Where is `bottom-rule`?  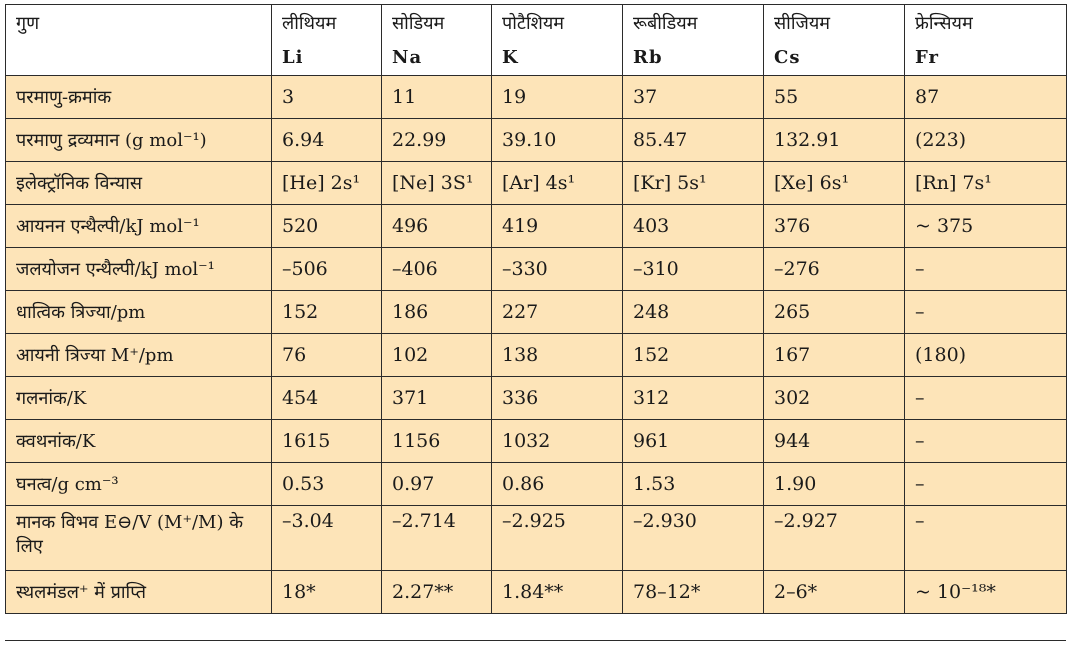
bottom-rule is located at coordinates (535, 640).